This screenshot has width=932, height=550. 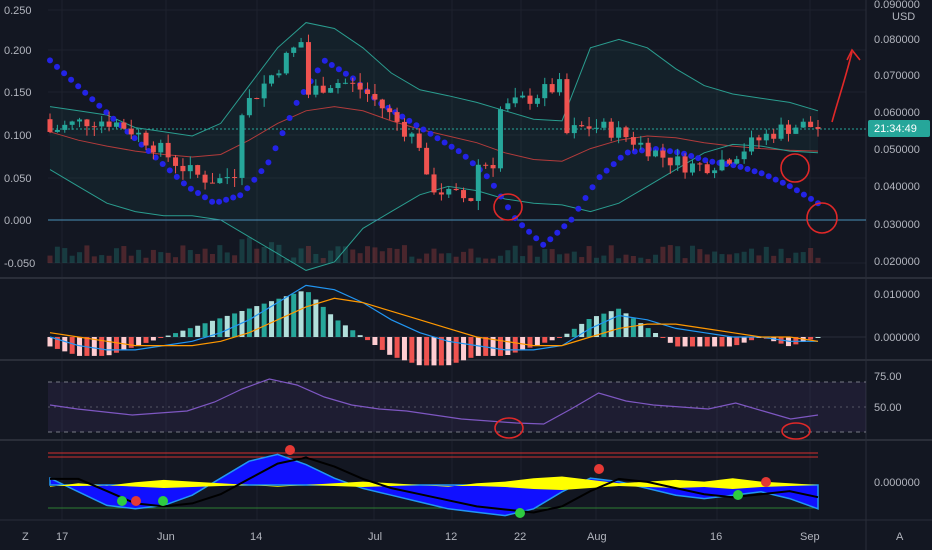 What do you see at coordinates (900, 537) in the screenshot?
I see `auto-scale-icon: A` at bounding box center [900, 537].